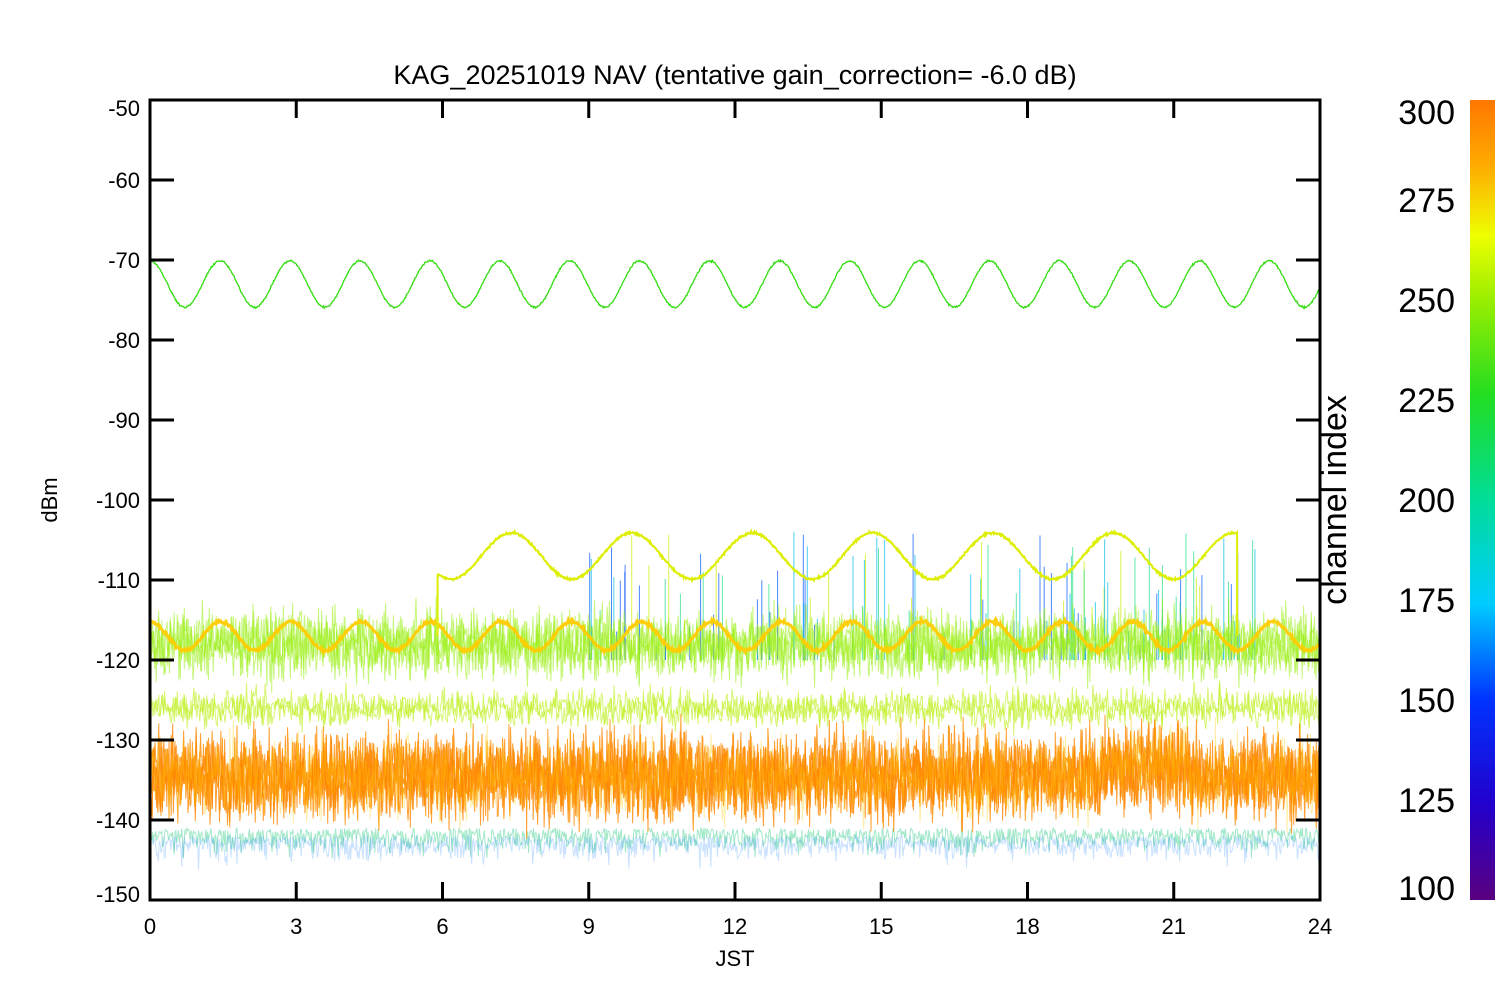  Describe the element at coordinates (124, 420) in the screenshot. I see `y-tick-label: -90` at that location.